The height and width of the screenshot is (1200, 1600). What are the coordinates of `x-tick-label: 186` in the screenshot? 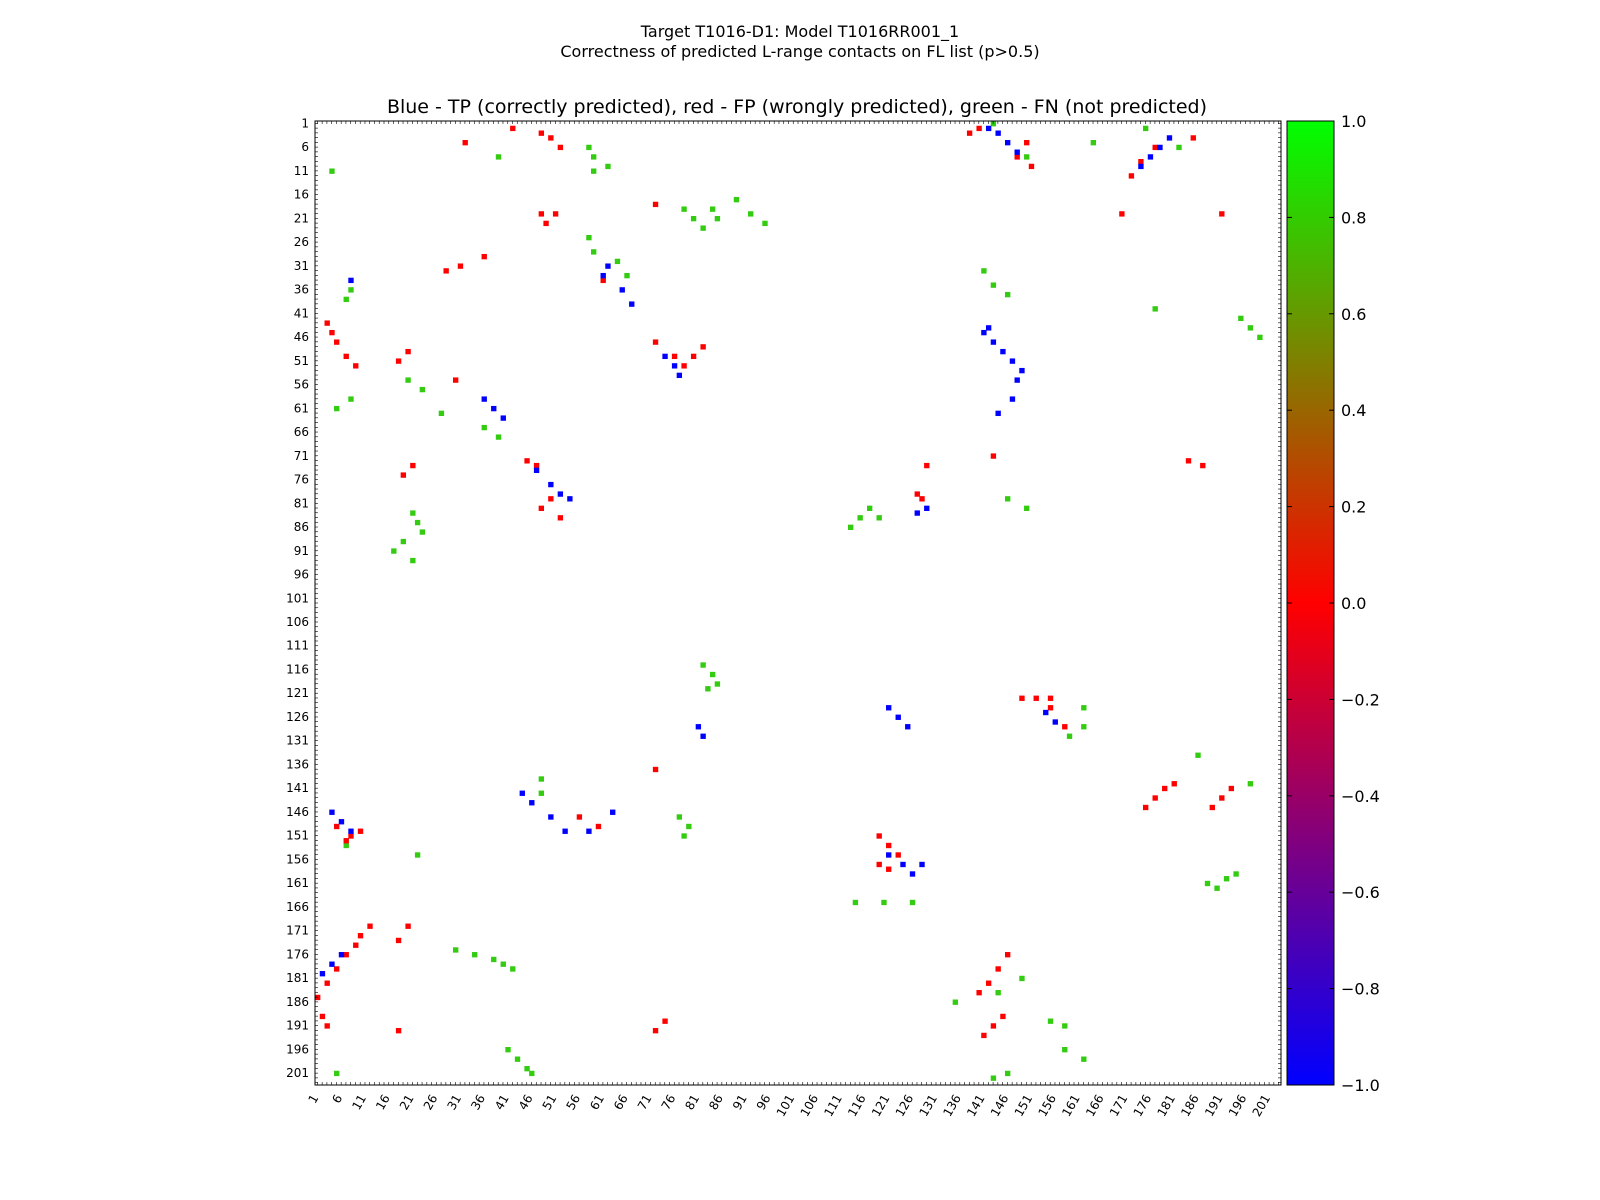 It's located at (1190, 1105).